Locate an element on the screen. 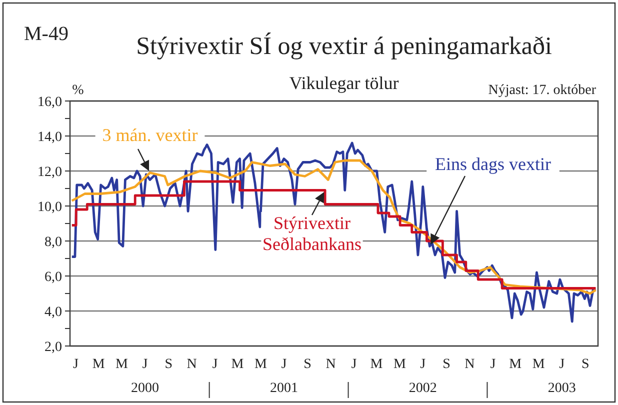  chart-title: Stýrivextir SÍ og vextir á peningamarkaði is located at coordinates (344, 46).